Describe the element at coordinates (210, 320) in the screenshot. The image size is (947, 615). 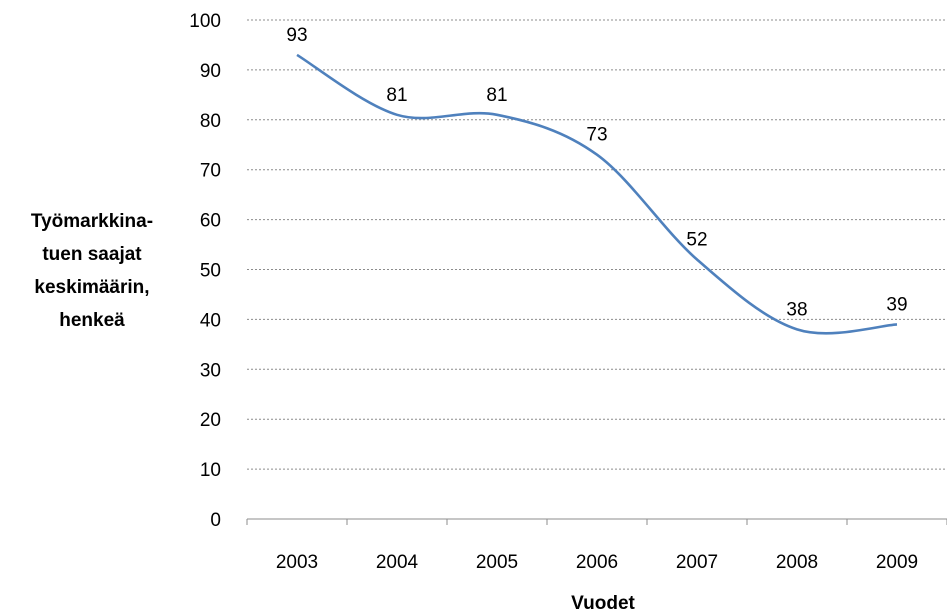
I see `y-tick-label: 40` at that location.